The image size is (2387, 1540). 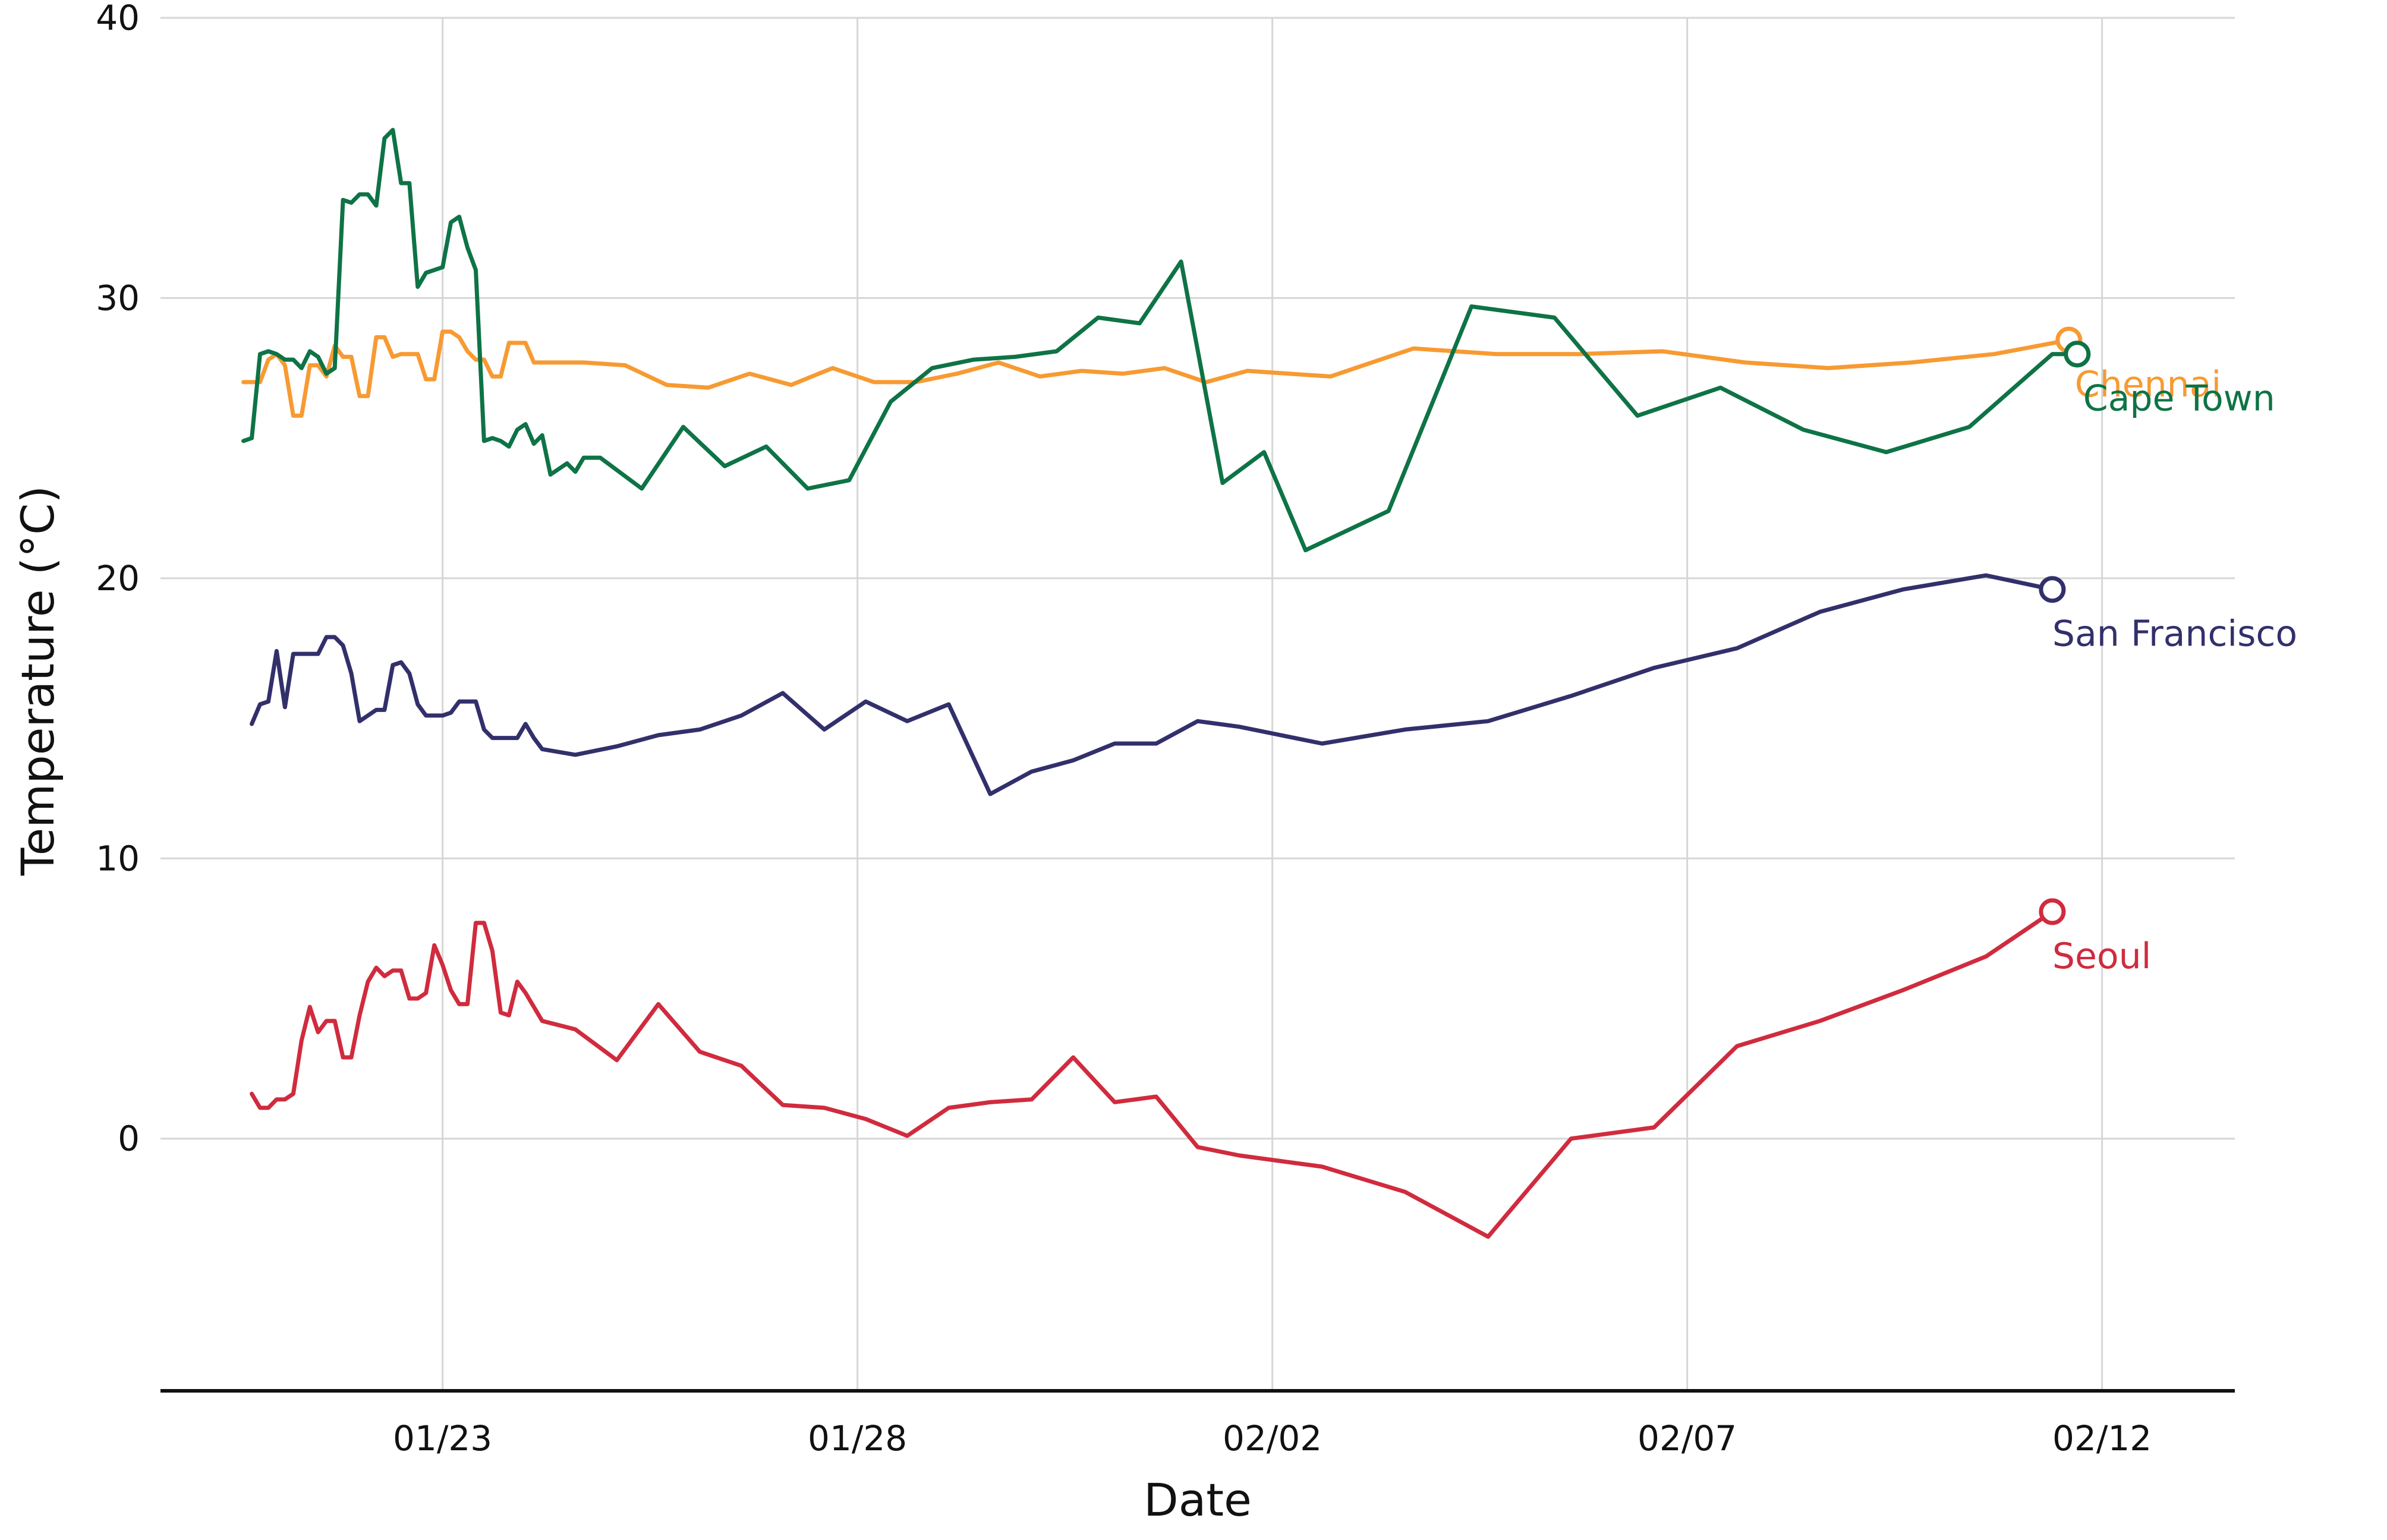 I want to click on x-axis-title: Date, so click(x=1198, y=1499).